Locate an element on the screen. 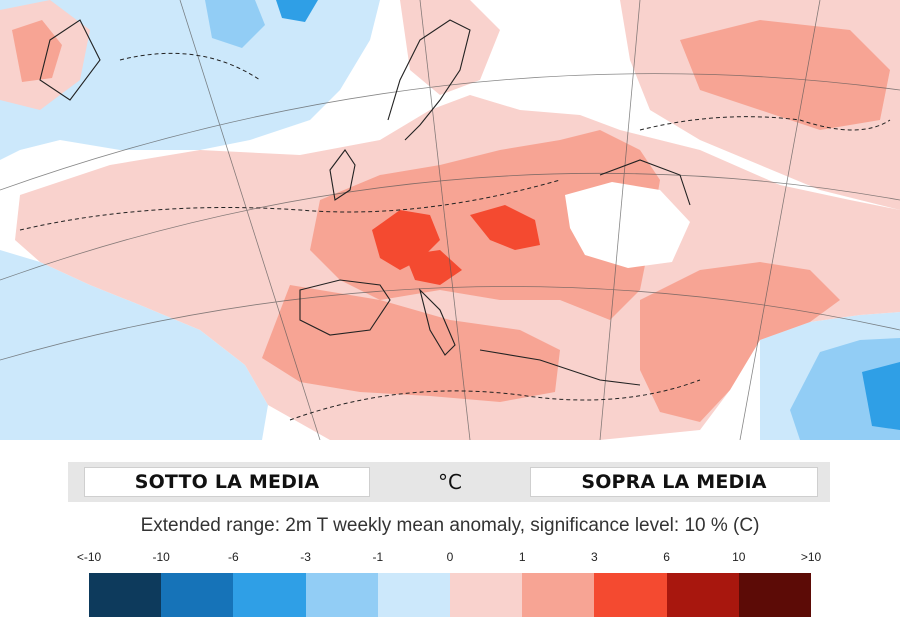  legend-tick-label: 1 is located at coordinates (522, 557).